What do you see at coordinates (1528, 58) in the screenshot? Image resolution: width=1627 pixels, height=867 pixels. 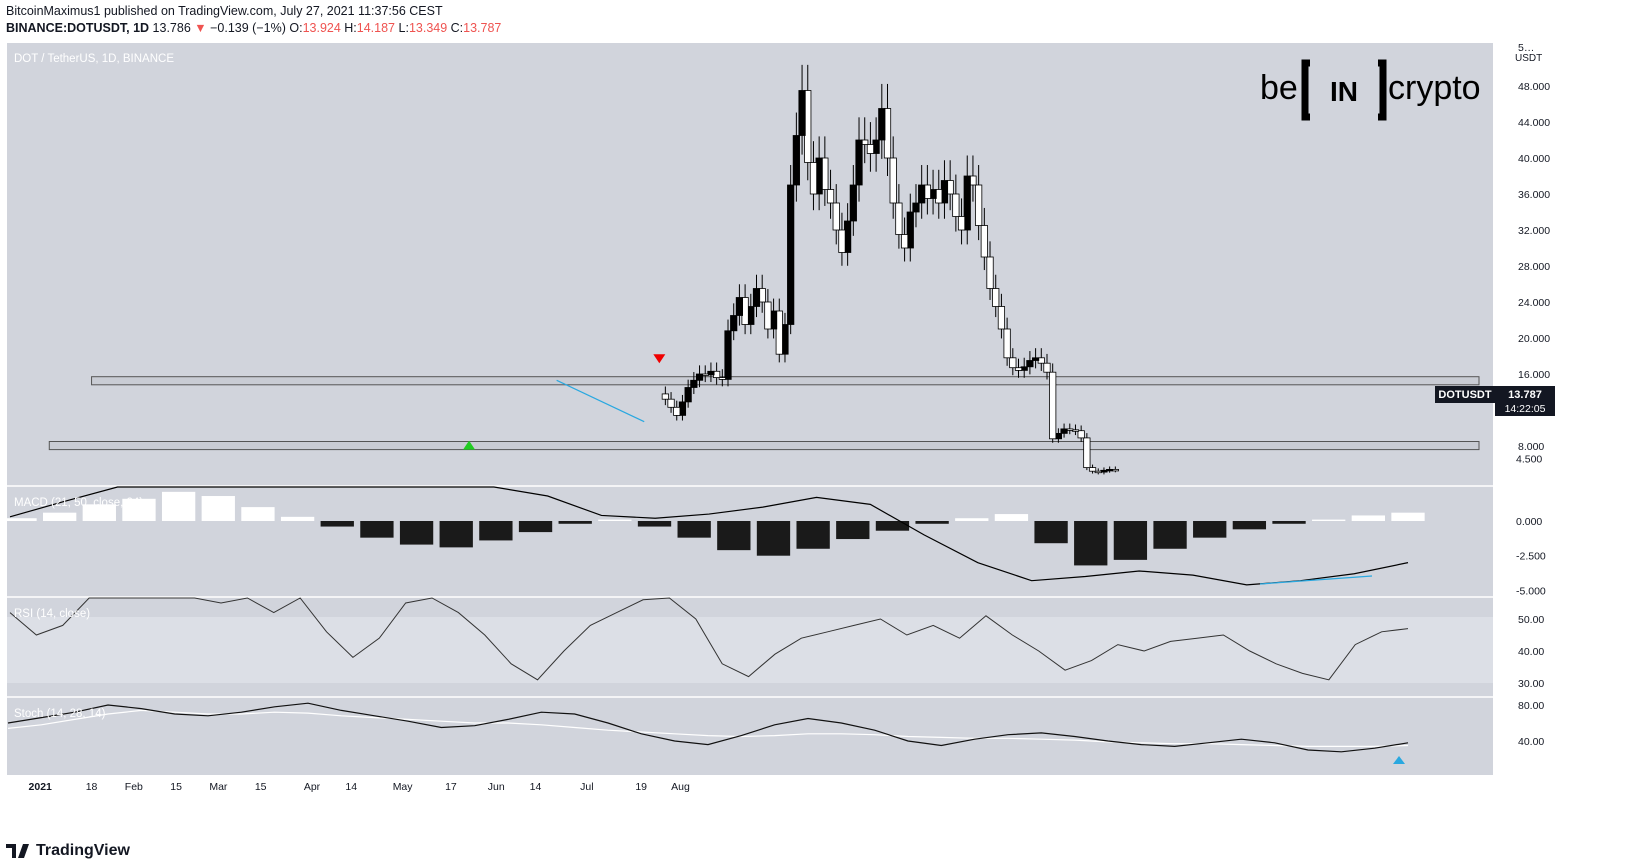 I see `unit-label: USDT` at bounding box center [1528, 58].